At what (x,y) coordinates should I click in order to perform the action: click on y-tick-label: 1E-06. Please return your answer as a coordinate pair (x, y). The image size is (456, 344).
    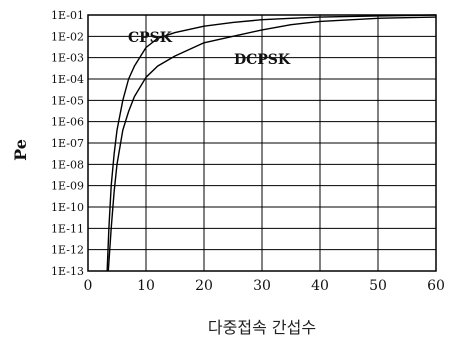
    Looking at the image, I should click on (67, 122).